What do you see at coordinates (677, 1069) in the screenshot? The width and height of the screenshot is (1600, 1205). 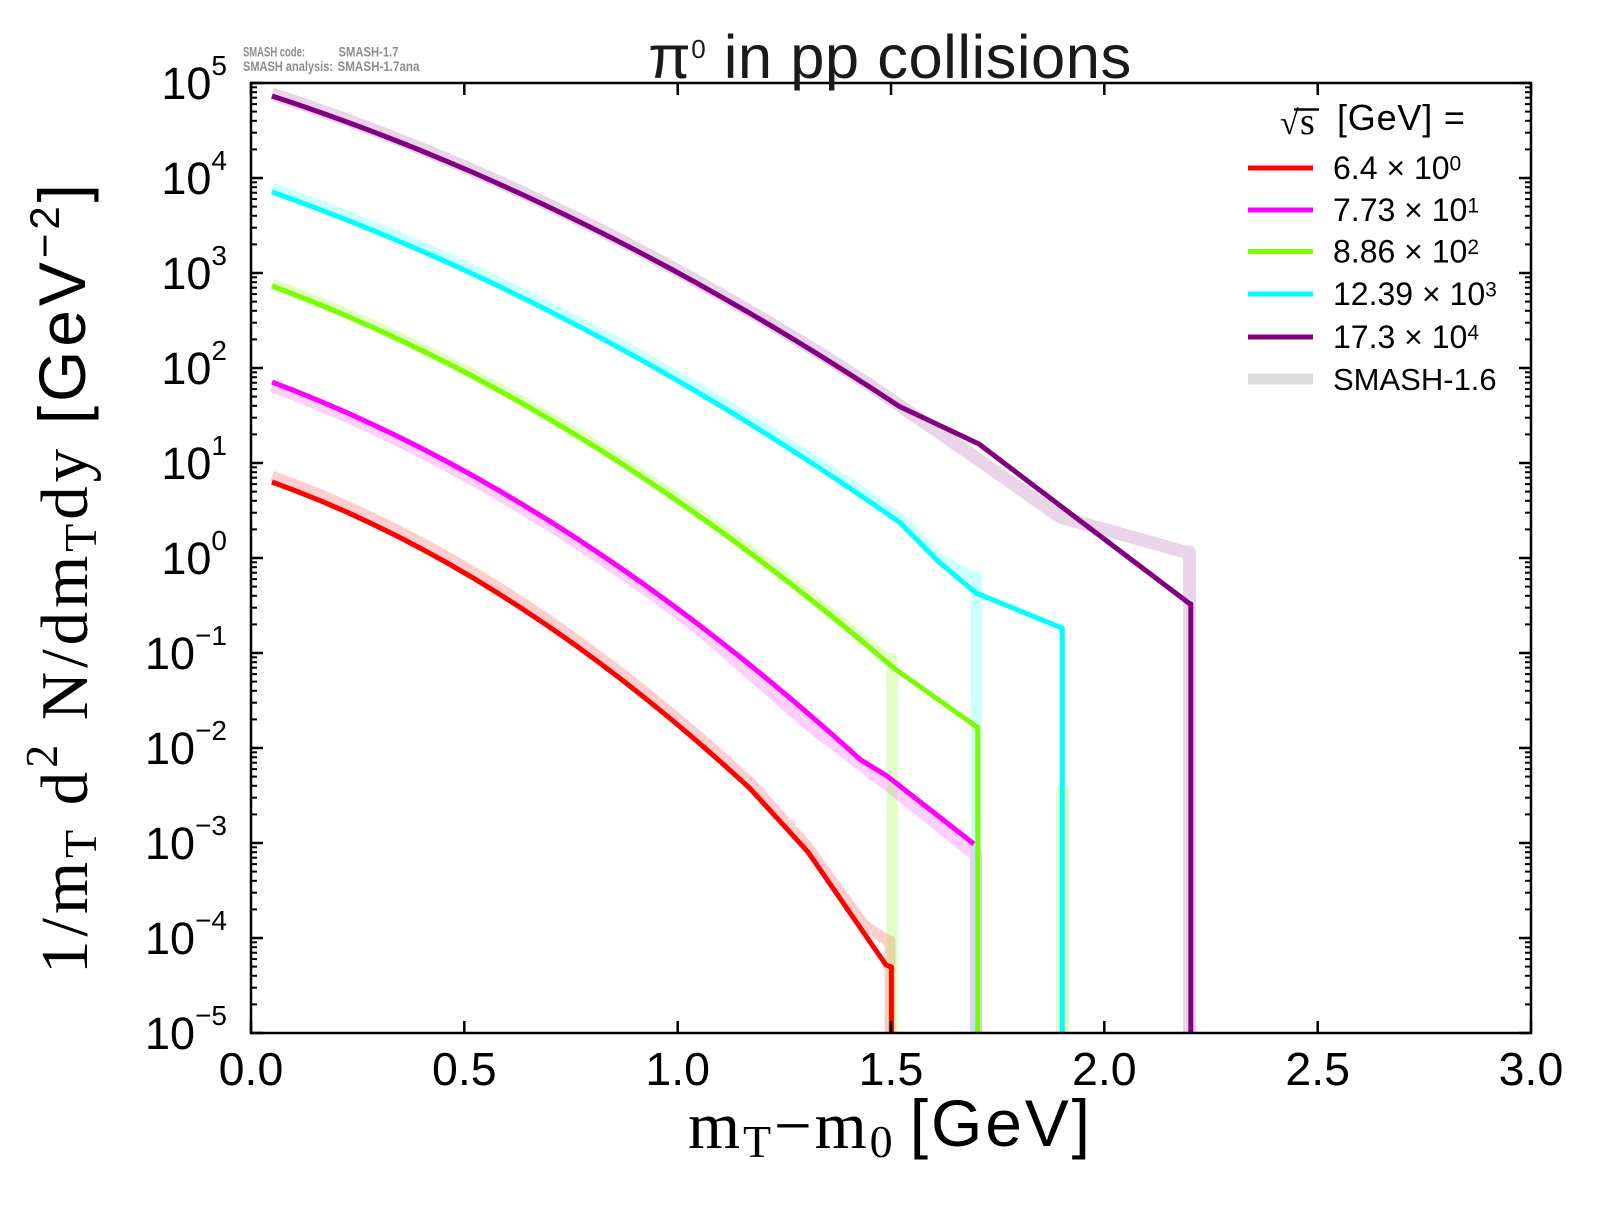 I see `svg-text: 1.0` at bounding box center [677, 1069].